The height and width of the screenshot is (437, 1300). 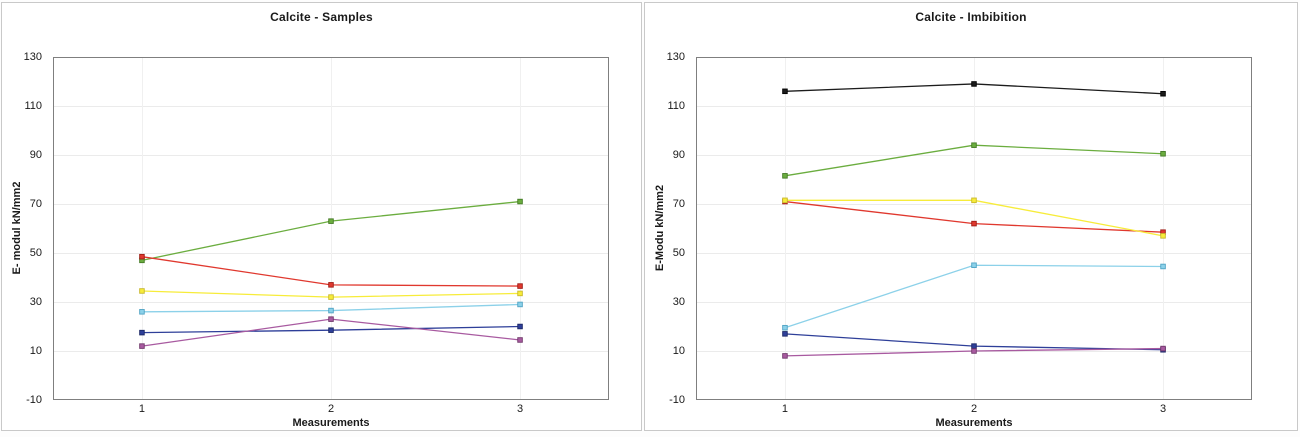 I want to click on chart-title: Calcite - Imbibition, so click(x=971, y=17).